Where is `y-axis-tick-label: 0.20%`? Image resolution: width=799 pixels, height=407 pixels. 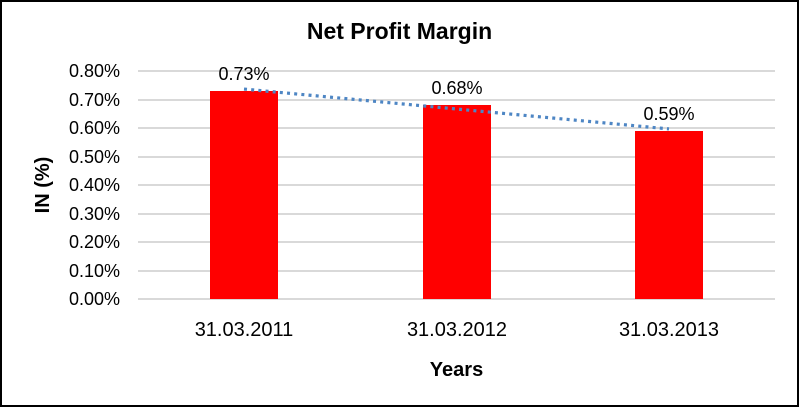 y-axis-tick-label: 0.20% is located at coordinates (94, 242).